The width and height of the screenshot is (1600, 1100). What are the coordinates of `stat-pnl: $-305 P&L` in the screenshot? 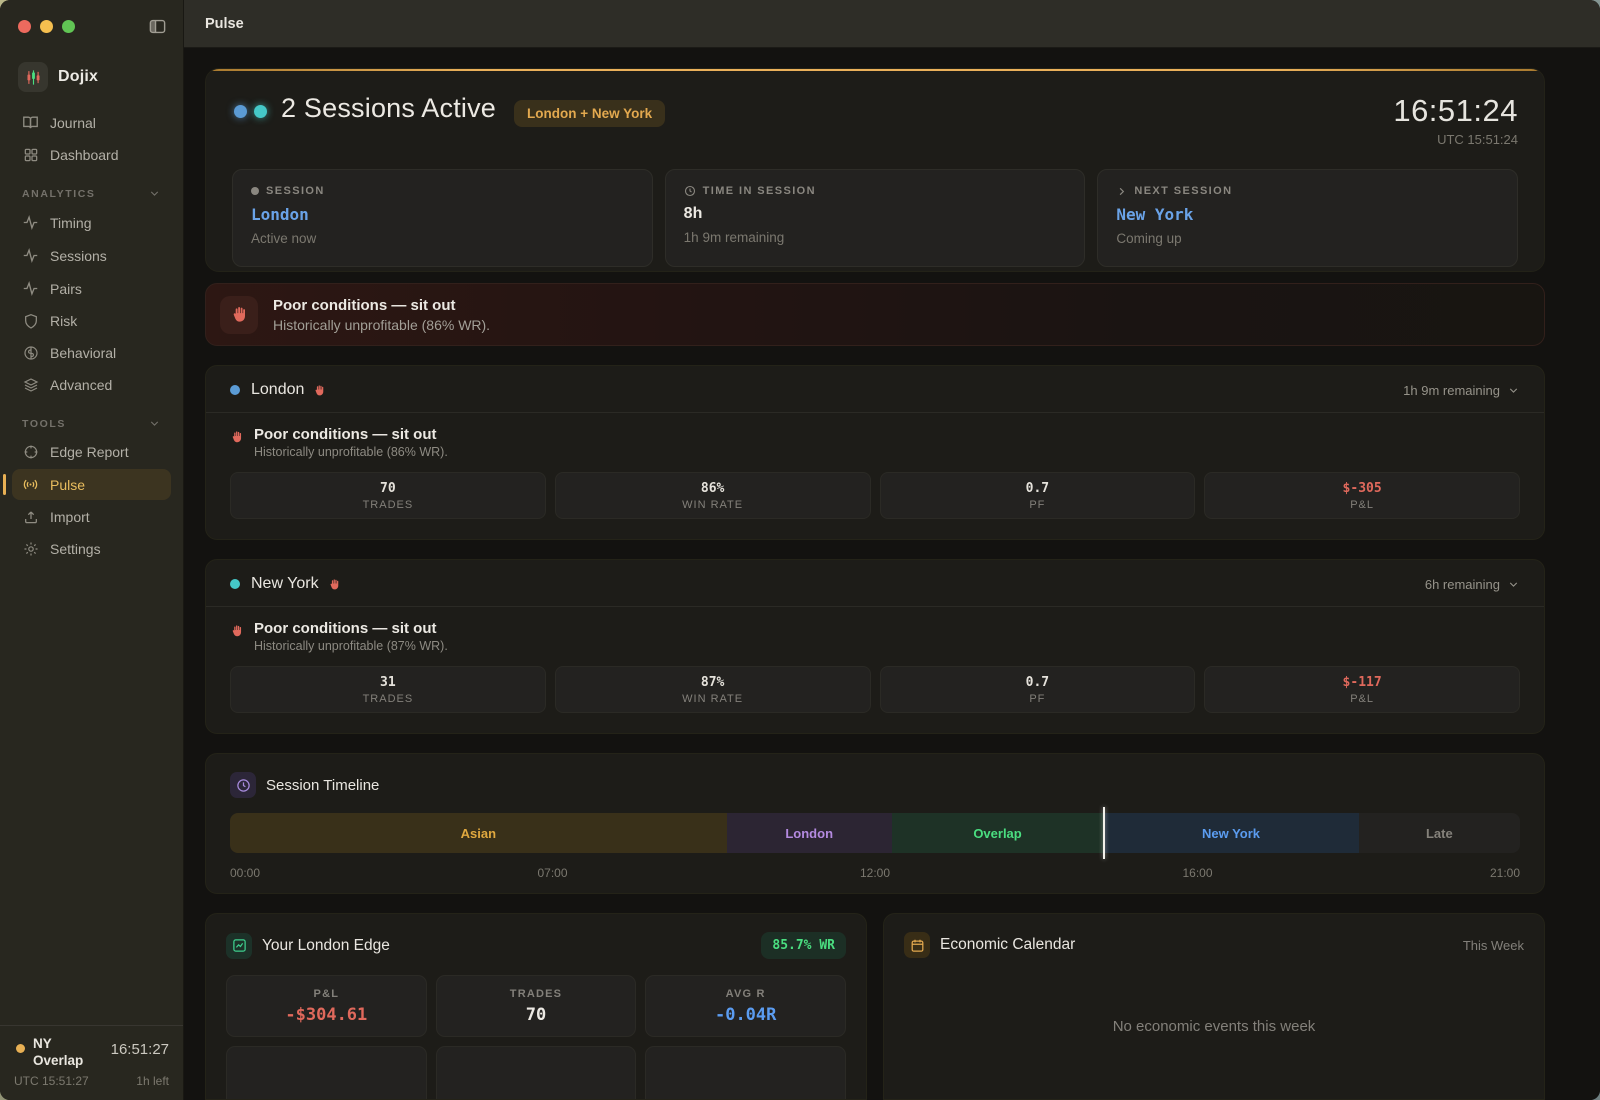 It's located at (1362, 495).